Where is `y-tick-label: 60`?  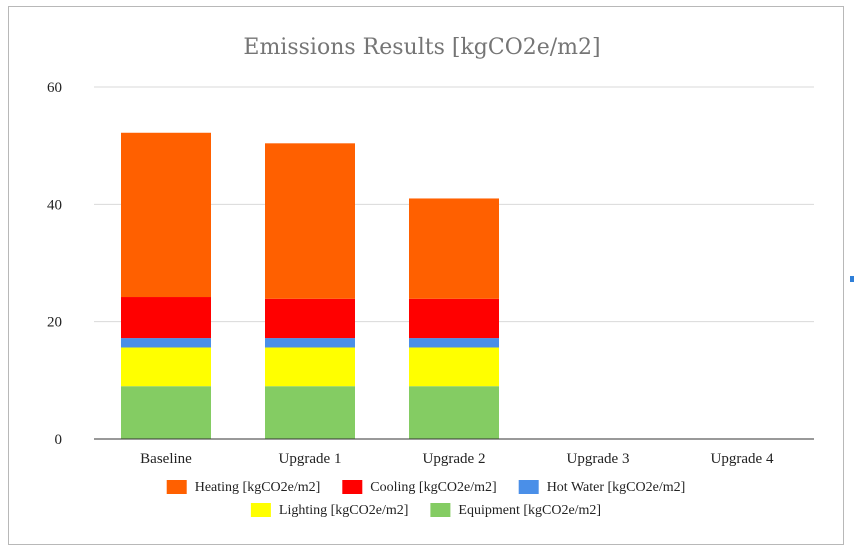 y-tick-label: 60 is located at coordinates (54, 88).